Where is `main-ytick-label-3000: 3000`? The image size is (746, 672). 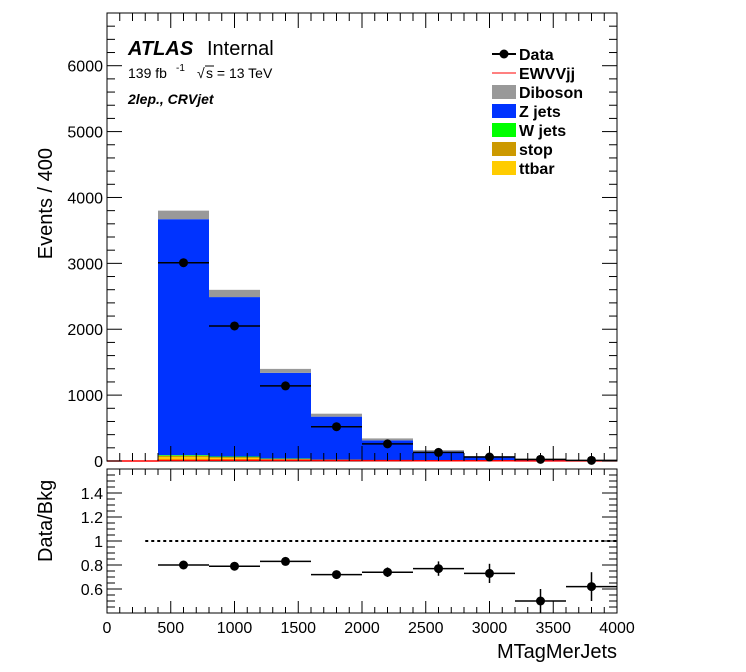
main-ytick-label-3000: 3000 is located at coordinates (85, 264).